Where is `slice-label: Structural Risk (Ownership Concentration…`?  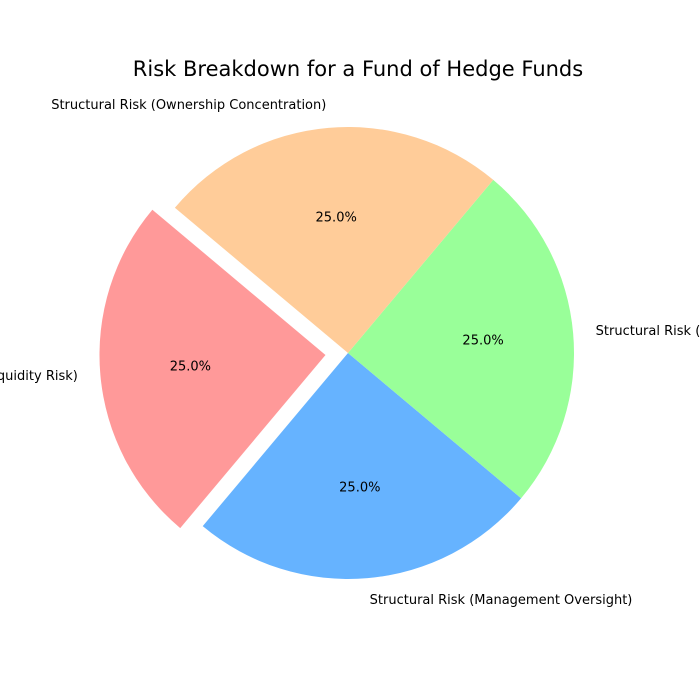
slice-label: Structural Risk (Ownership Concentration… is located at coordinates (188, 105).